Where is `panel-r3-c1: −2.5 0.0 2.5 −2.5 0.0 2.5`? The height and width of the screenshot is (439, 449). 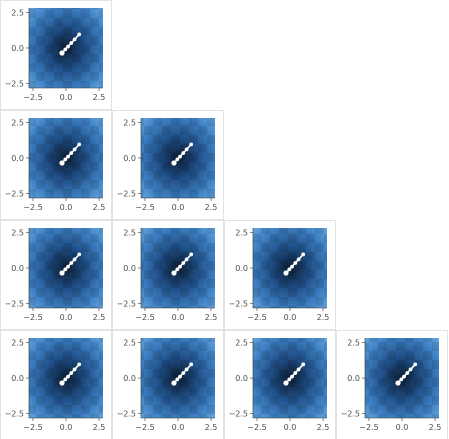
panel-r3-c1: −2.5 0.0 2.5 −2.5 0.0 2.5 is located at coordinates (168, 384).